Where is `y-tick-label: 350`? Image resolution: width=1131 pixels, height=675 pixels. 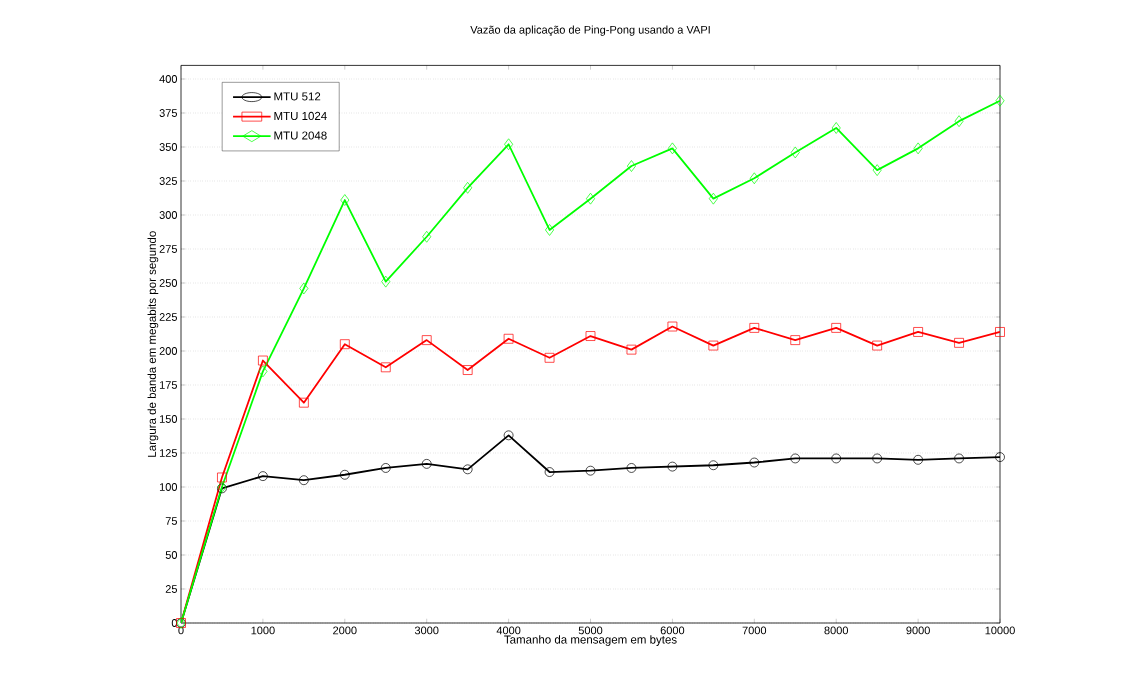
y-tick-label: 350 is located at coordinates (168, 147).